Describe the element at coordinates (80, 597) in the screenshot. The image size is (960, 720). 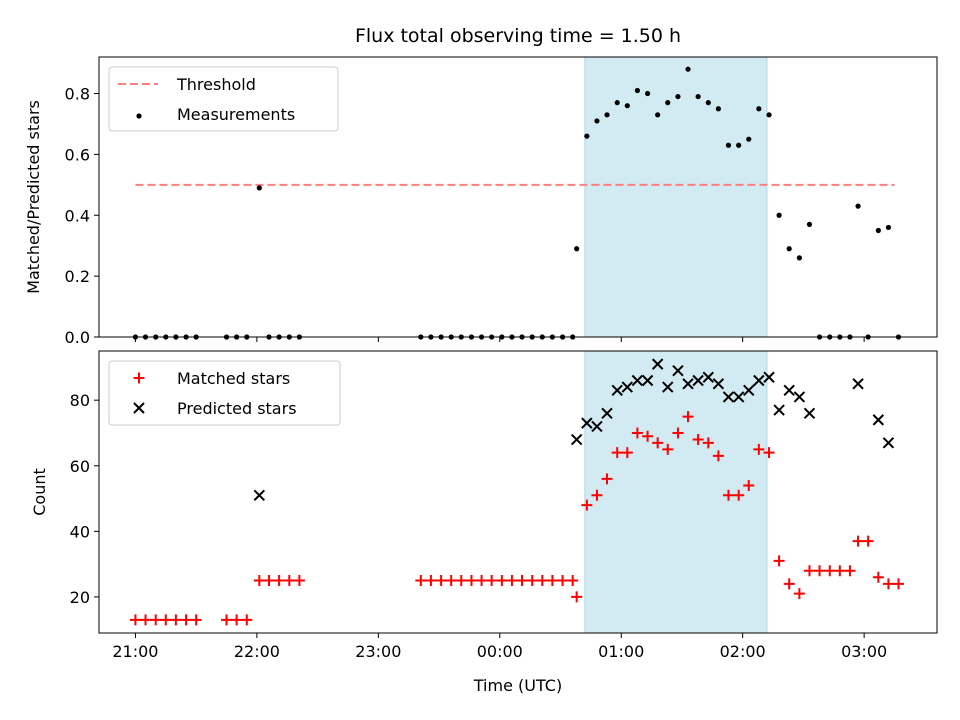
I see `y-tick-label: 20` at that location.